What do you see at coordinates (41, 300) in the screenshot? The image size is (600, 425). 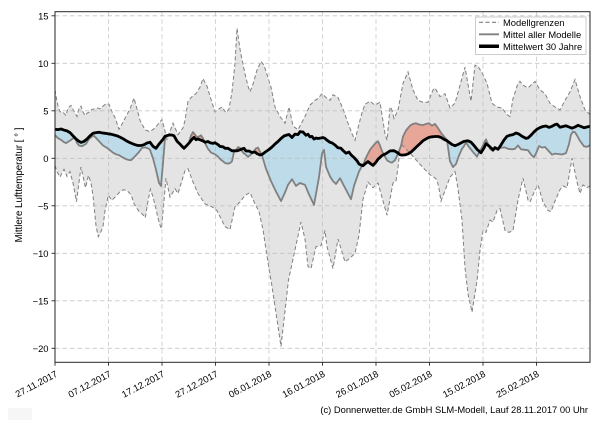 I see `svg-text: −15` at bounding box center [41, 300].